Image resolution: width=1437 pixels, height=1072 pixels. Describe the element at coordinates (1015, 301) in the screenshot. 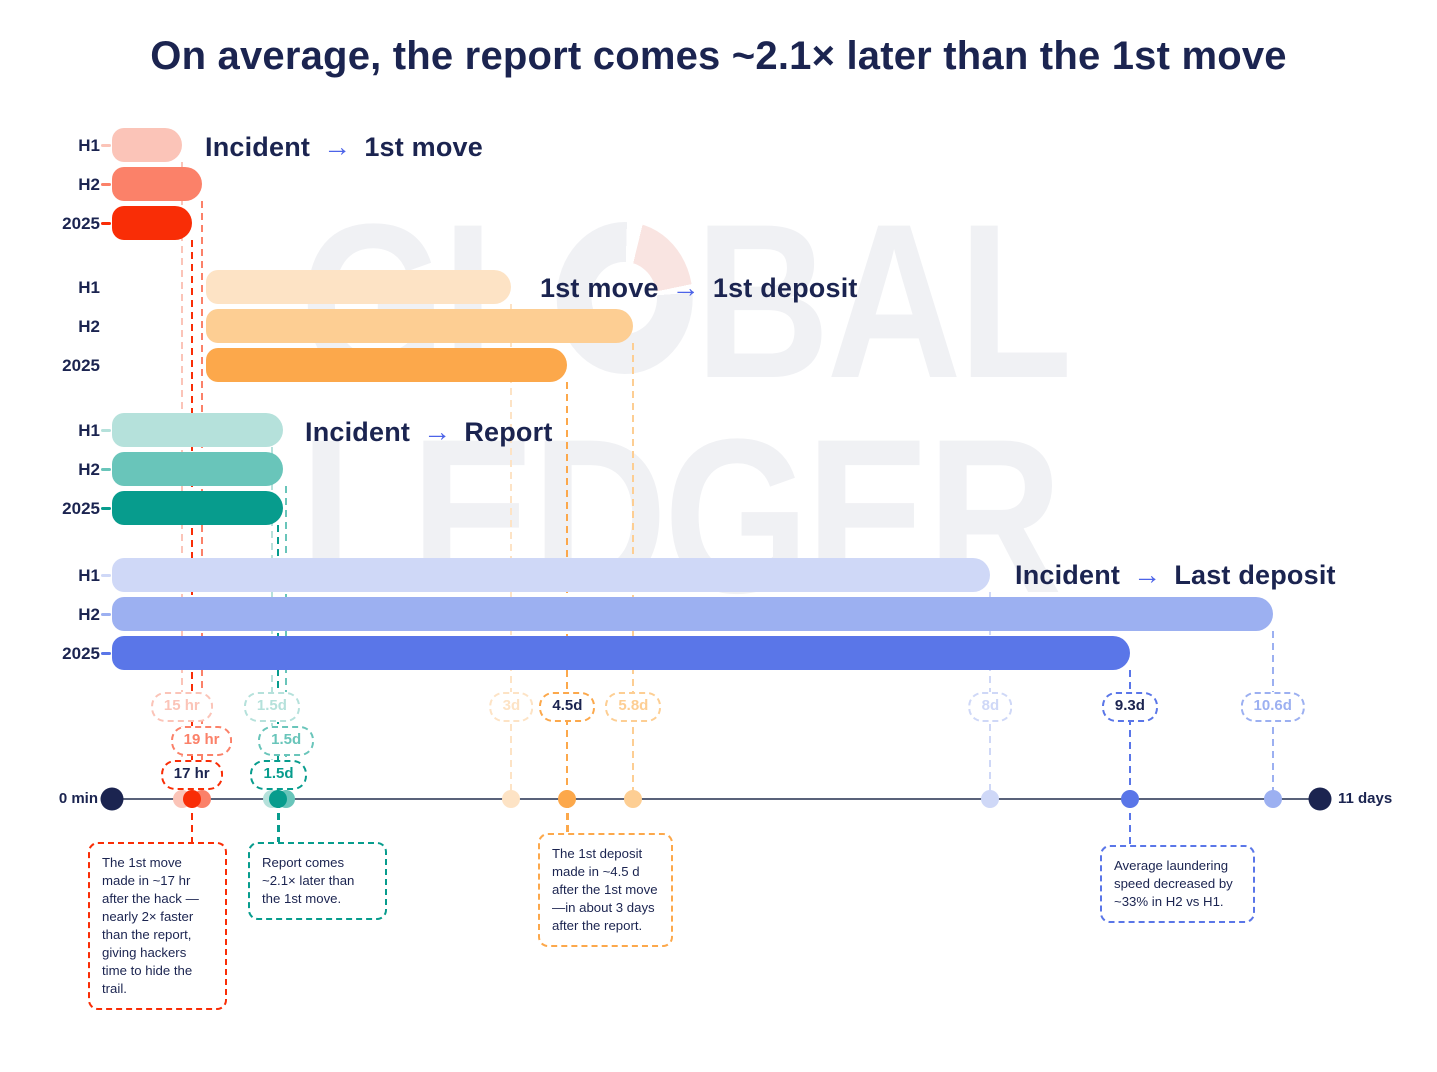

I see `watermark-letter: L` at that location.